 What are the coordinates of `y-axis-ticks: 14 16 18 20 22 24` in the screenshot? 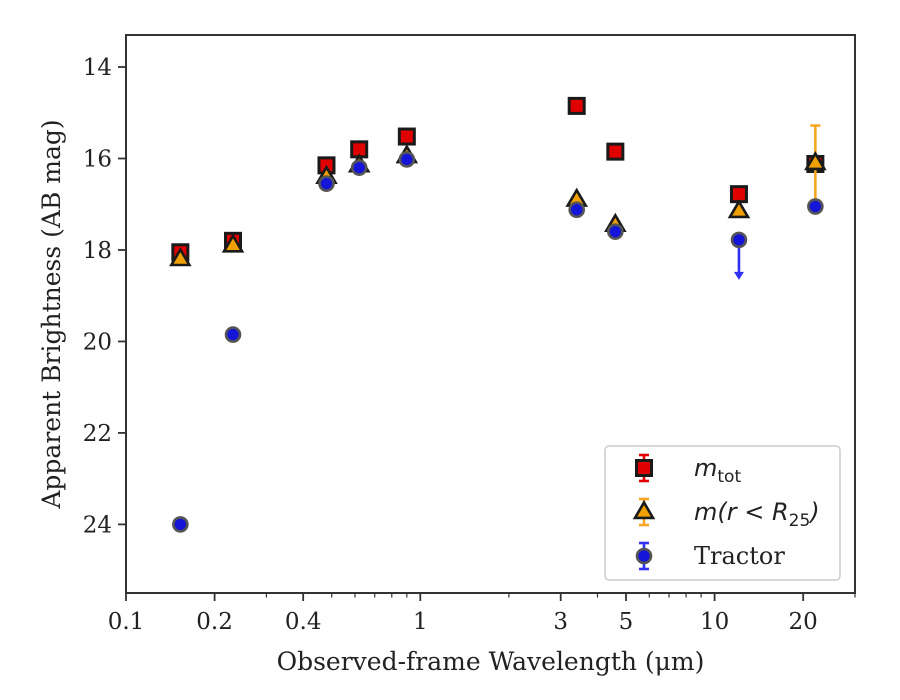 It's located at (104, 296).